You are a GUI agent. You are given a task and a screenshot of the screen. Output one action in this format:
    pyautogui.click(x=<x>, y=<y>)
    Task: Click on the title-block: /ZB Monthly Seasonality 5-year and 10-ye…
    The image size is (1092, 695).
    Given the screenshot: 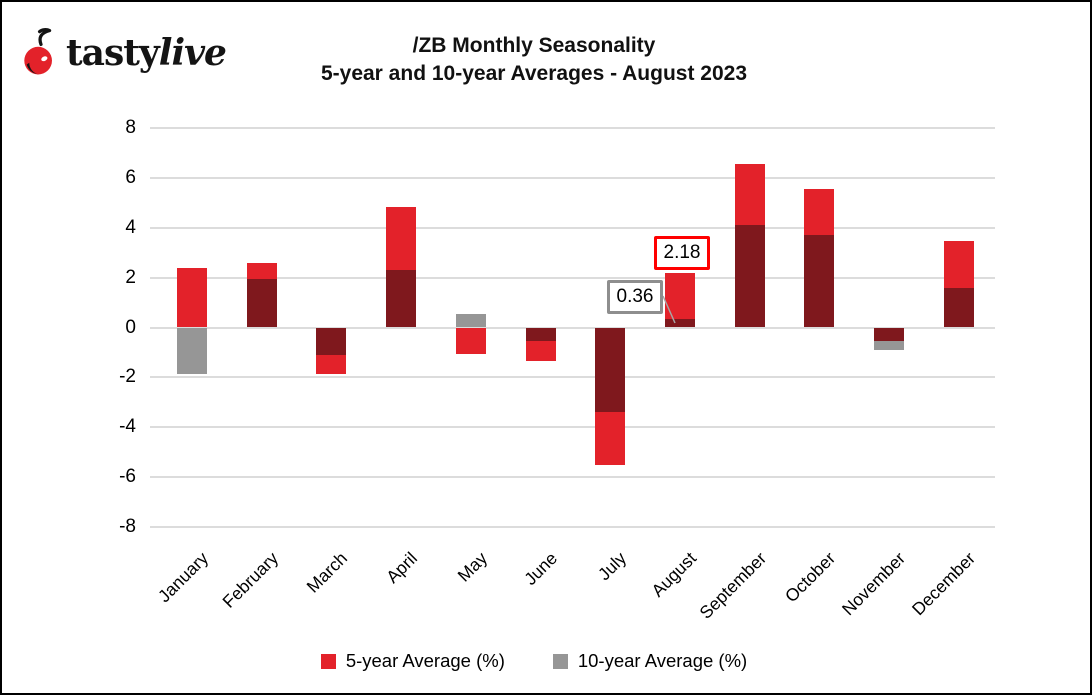 What is the action you would take?
    pyautogui.click(x=534, y=60)
    